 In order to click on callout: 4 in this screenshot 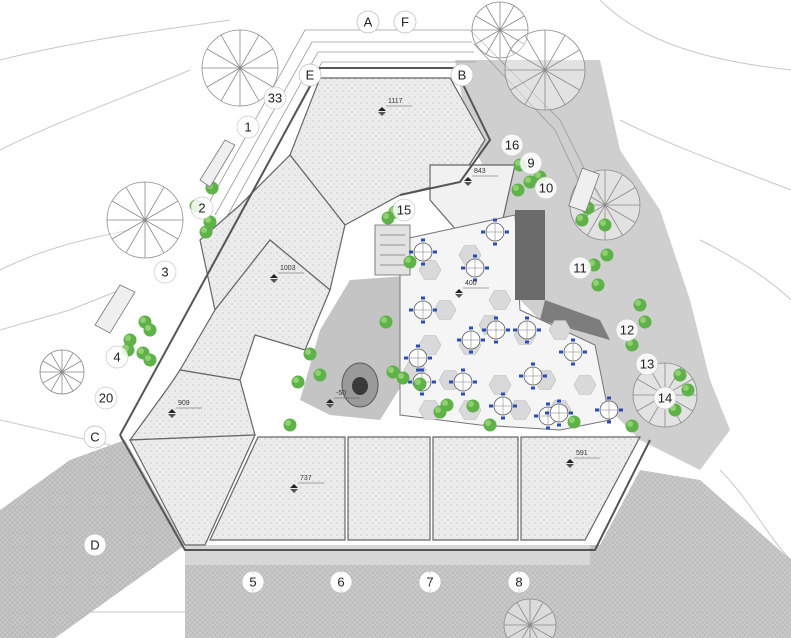, I will do `click(117, 357)`.